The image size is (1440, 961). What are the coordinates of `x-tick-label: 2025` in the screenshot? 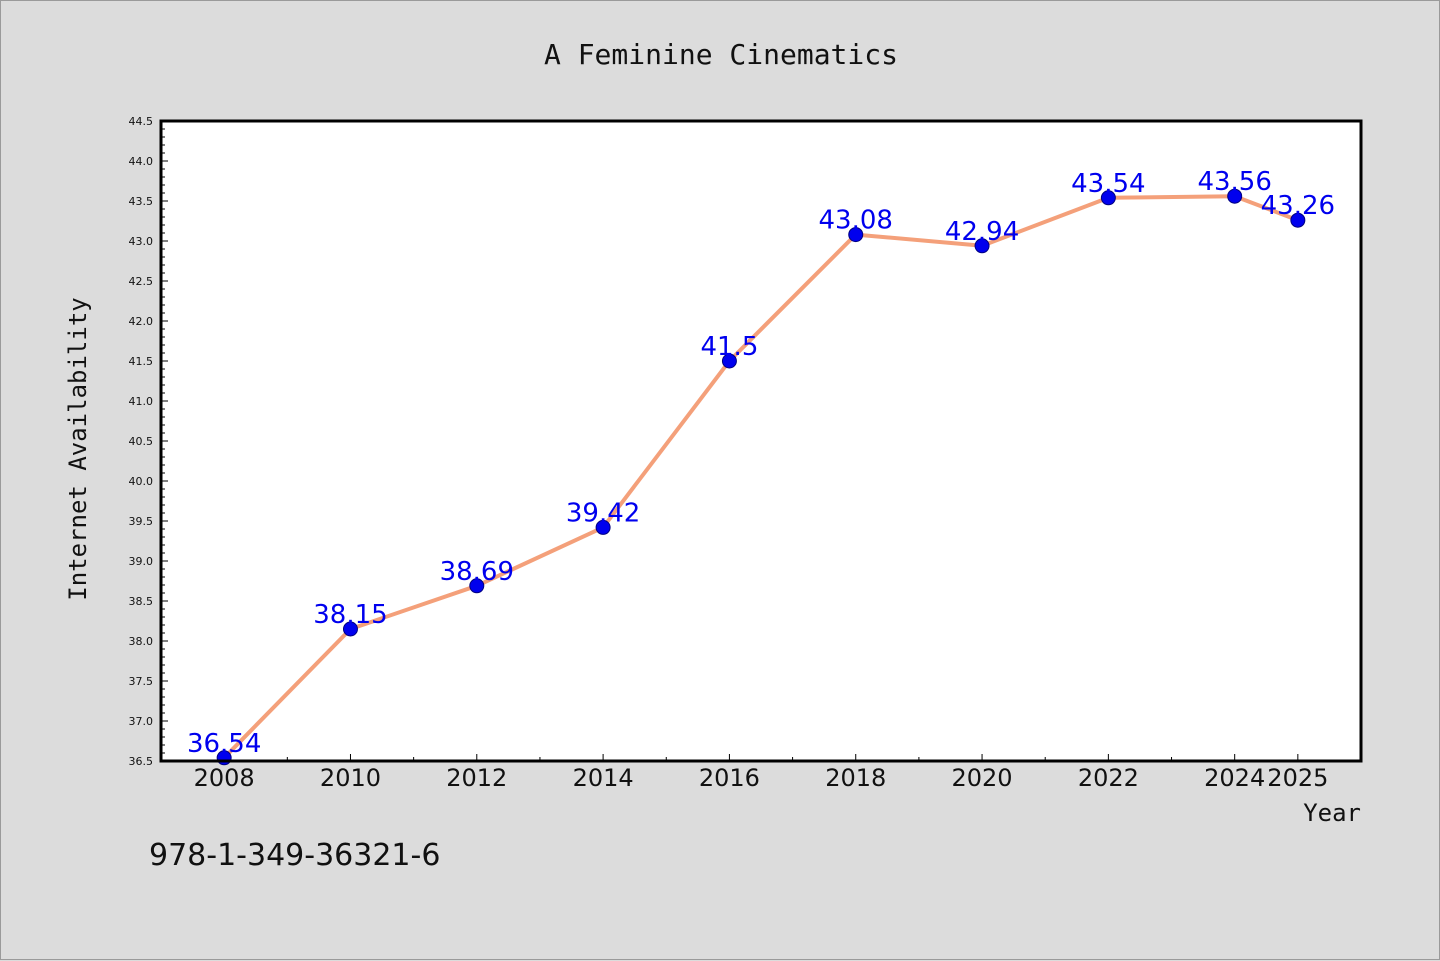 It's located at (1297, 778).